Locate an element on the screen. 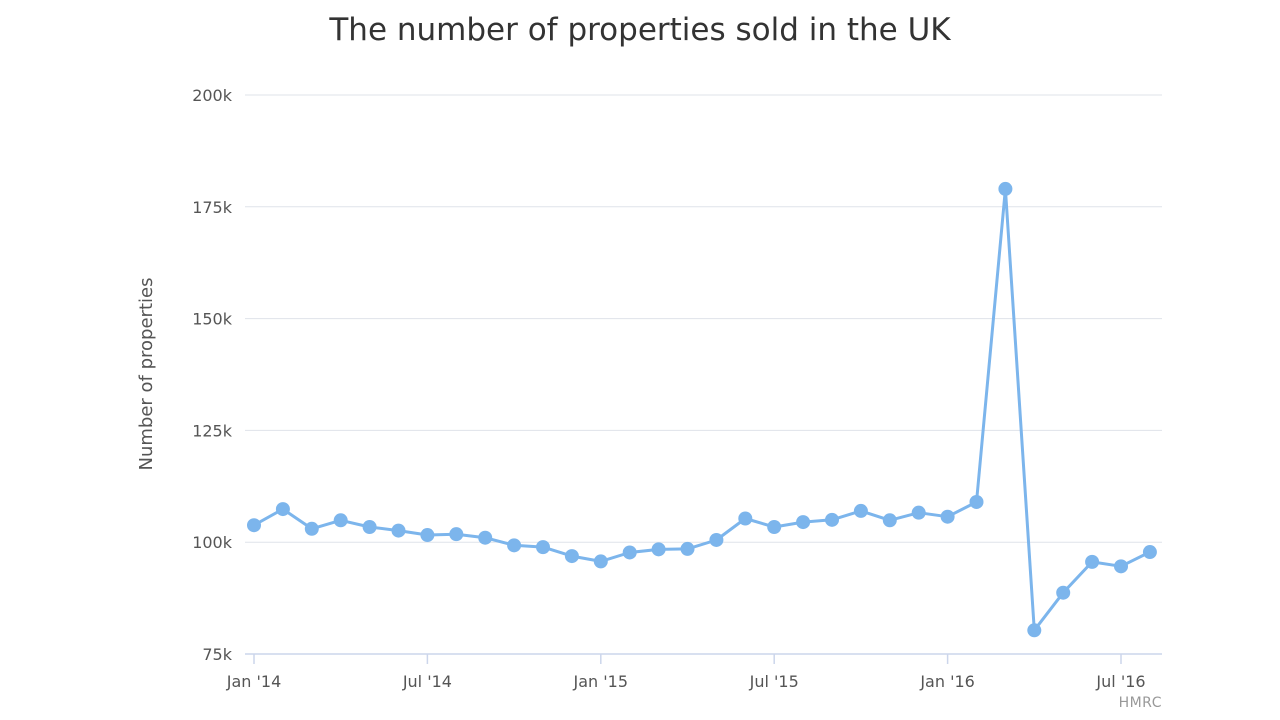 This screenshot has height=720, width=1280. x-tick-label: Jan '14 is located at coordinates (254, 681).